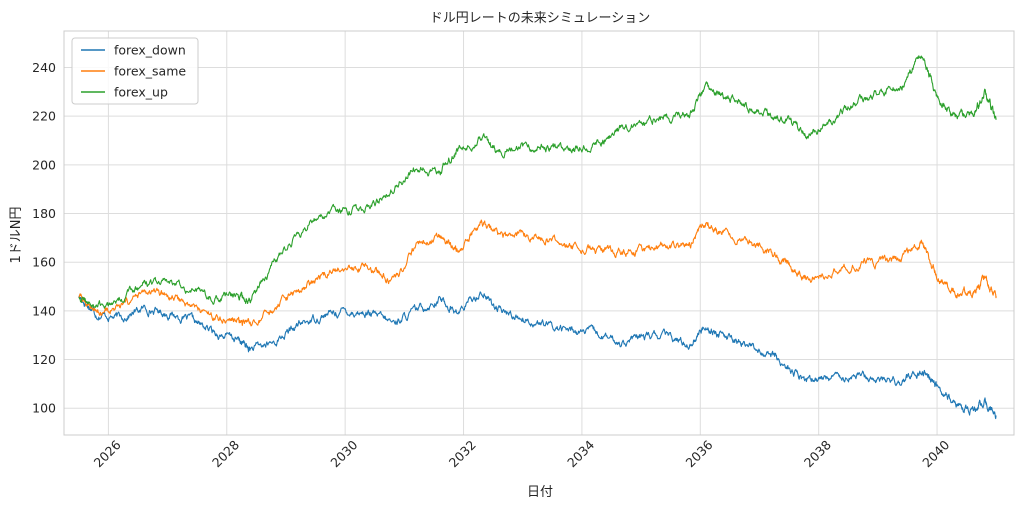  Describe the element at coordinates (150, 50) in the screenshot. I see `legend-label: forex_down` at that location.